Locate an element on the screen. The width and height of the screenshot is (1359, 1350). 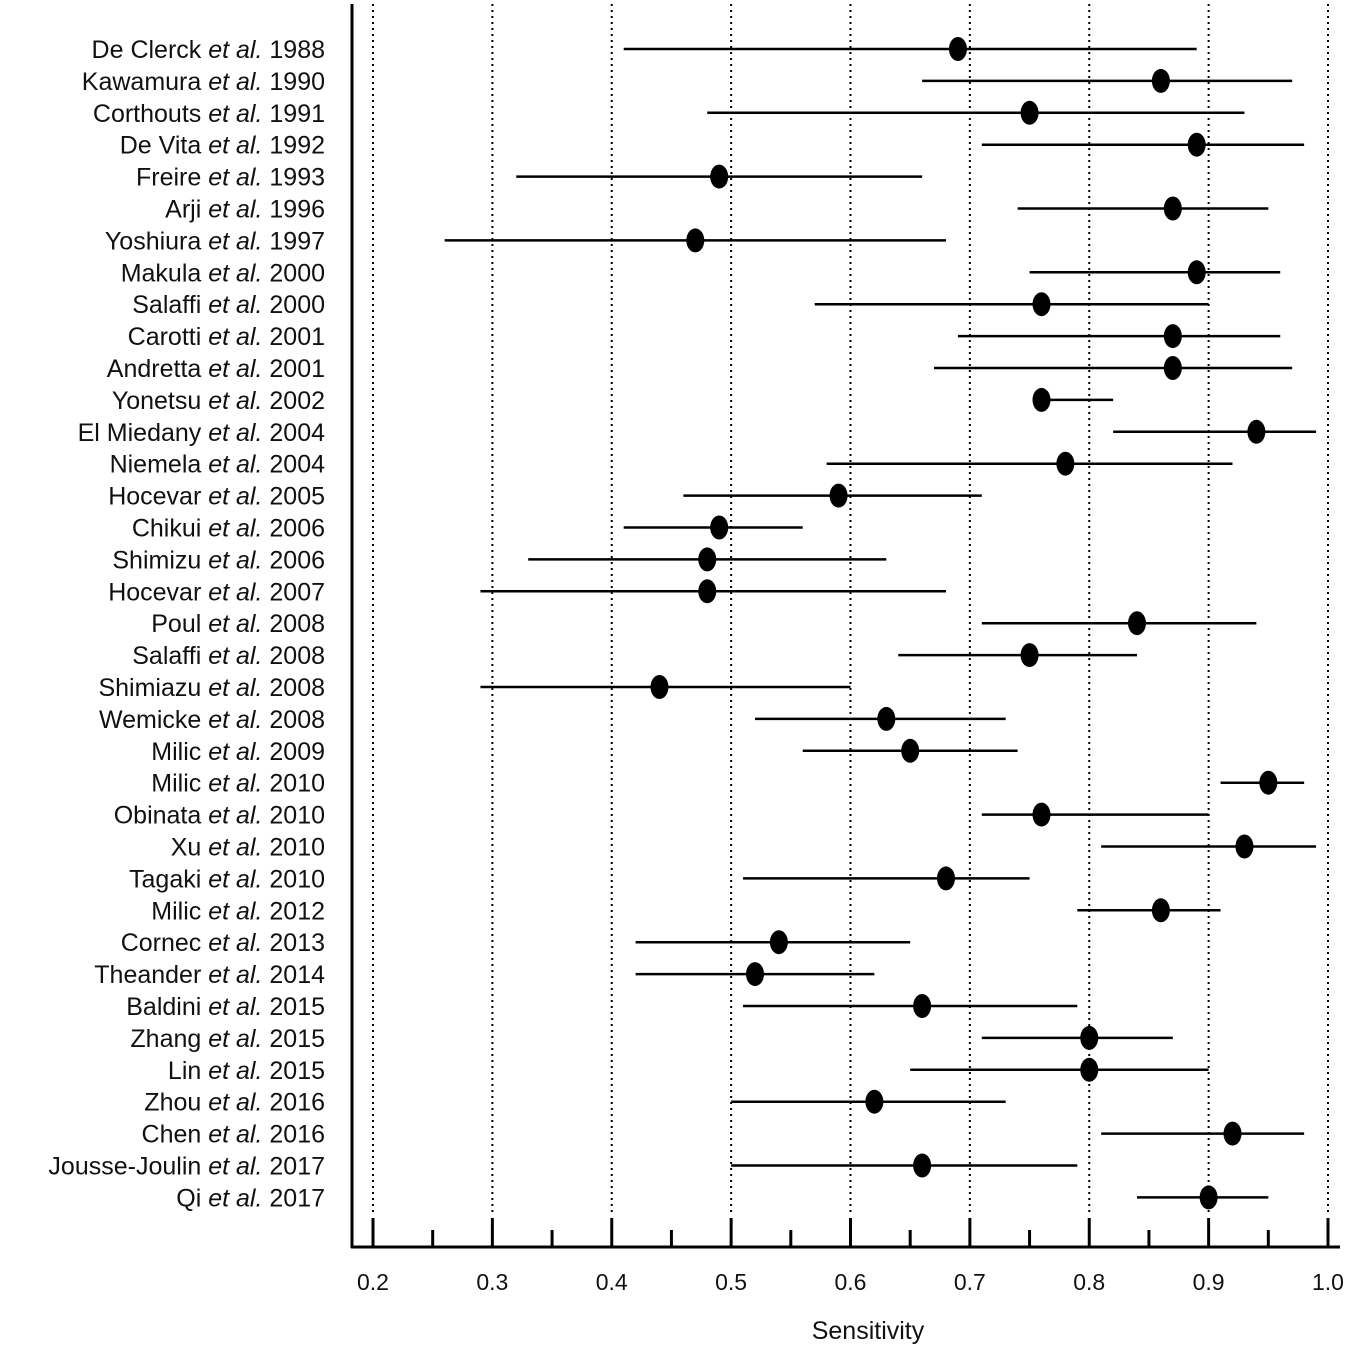
study-author: Theander is located at coordinates (151, 975).